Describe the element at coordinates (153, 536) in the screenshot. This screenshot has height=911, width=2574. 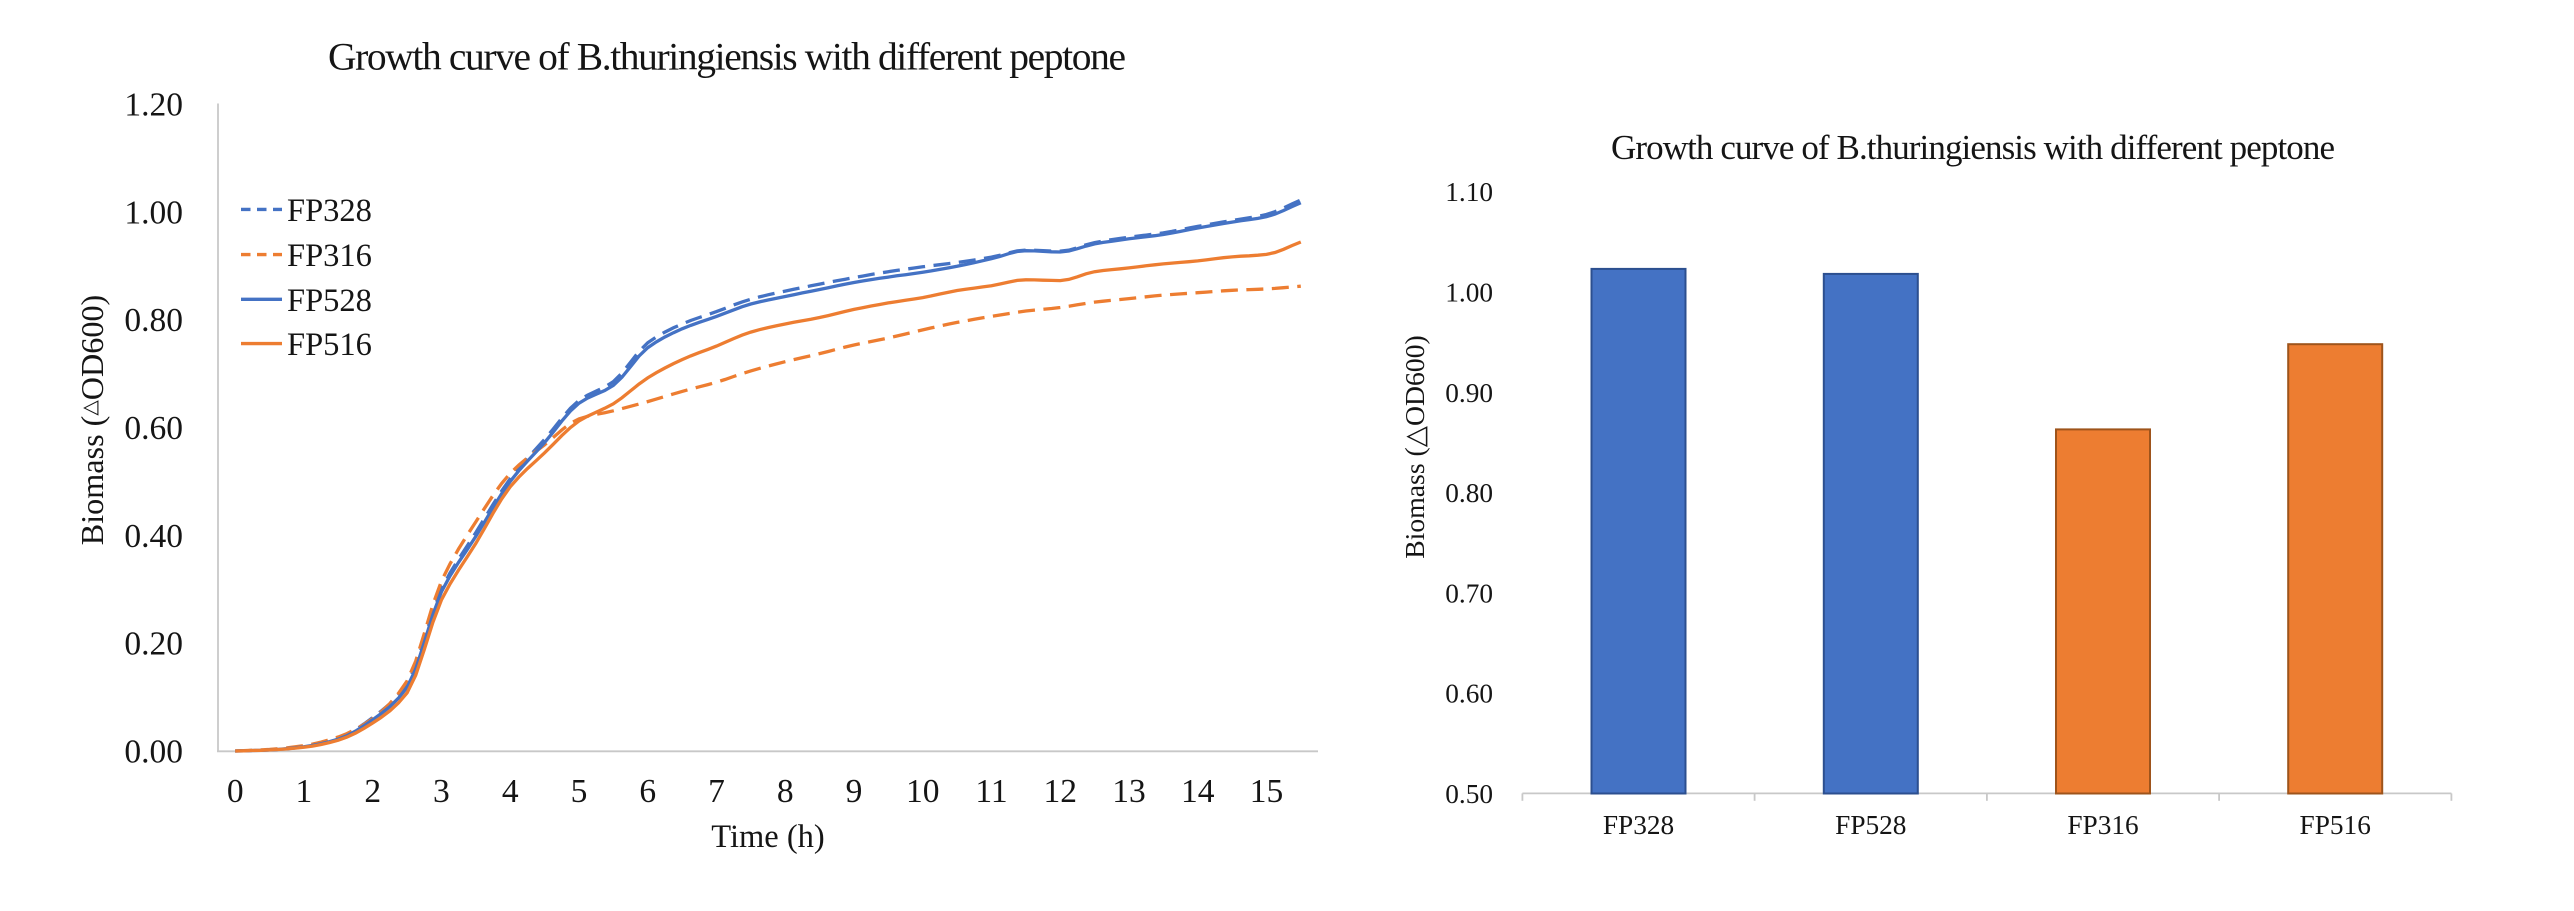
I see `svg-text: 0.40` at that location.